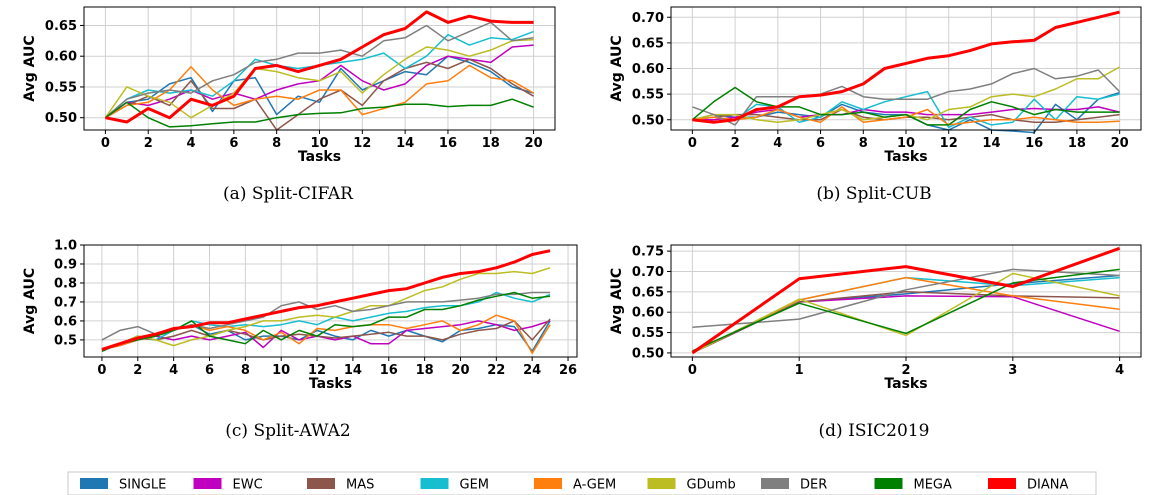 This screenshot has width=1164, height=495. Describe the element at coordinates (873, 194) in the screenshot. I see `caption-b: (b) Split-CUB` at that location.